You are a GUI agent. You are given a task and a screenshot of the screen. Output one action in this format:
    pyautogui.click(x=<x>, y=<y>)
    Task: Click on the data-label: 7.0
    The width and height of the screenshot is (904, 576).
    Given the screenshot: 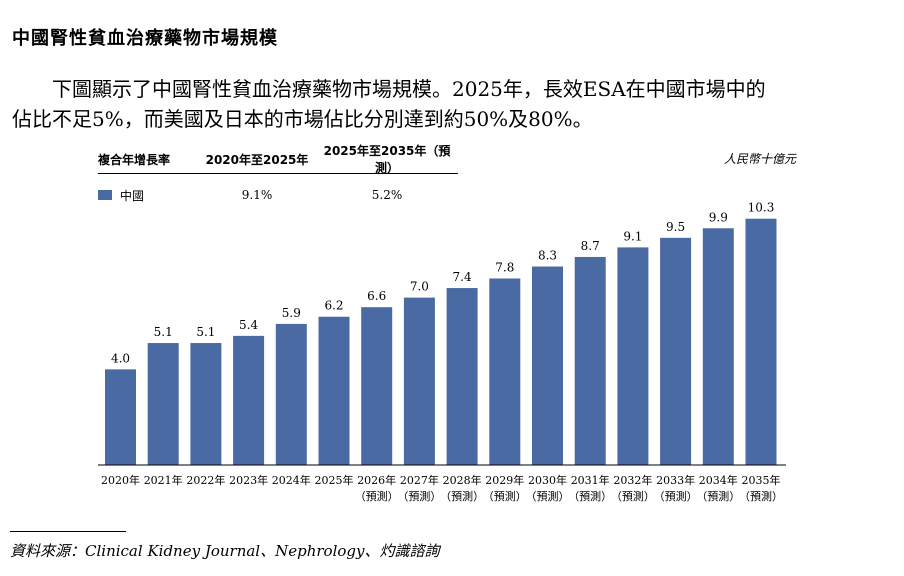 What is the action you would take?
    pyautogui.click(x=419, y=287)
    